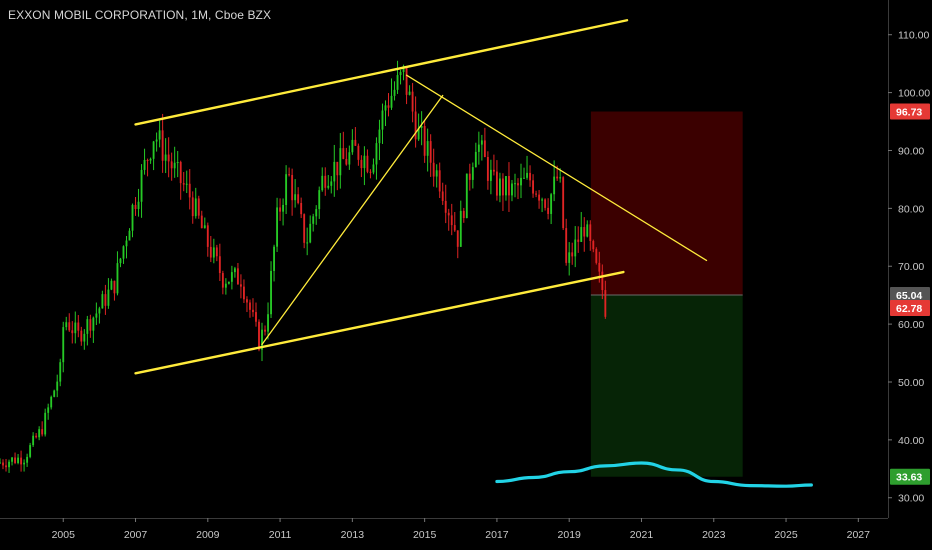 This screenshot has height=550, width=932. Describe the element at coordinates (911, 209) in the screenshot. I see `y-tick-label: 80.00` at that location.